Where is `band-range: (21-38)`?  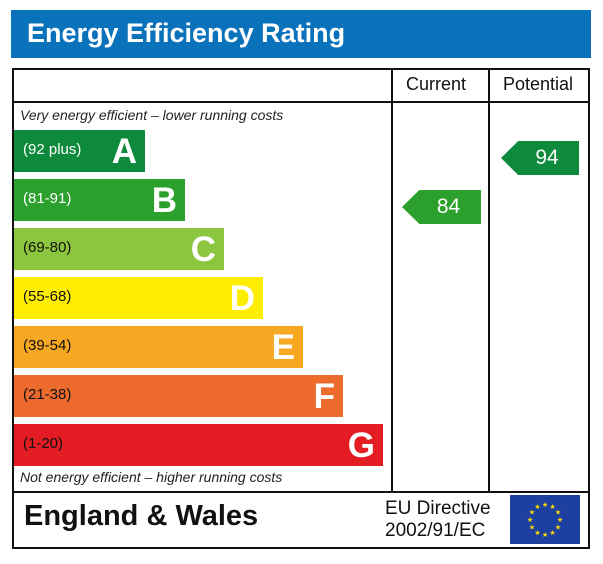 band-range: (21-38) is located at coordinates (47, 394).